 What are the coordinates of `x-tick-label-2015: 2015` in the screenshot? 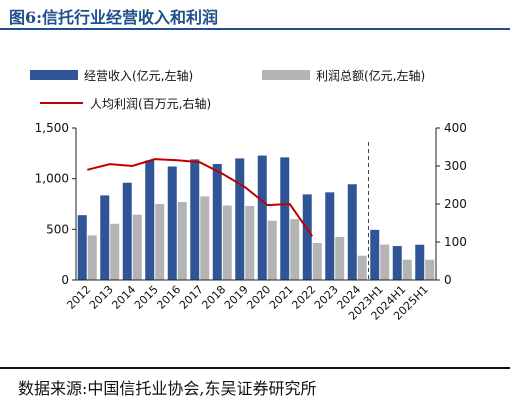 It's located at (146, 297).